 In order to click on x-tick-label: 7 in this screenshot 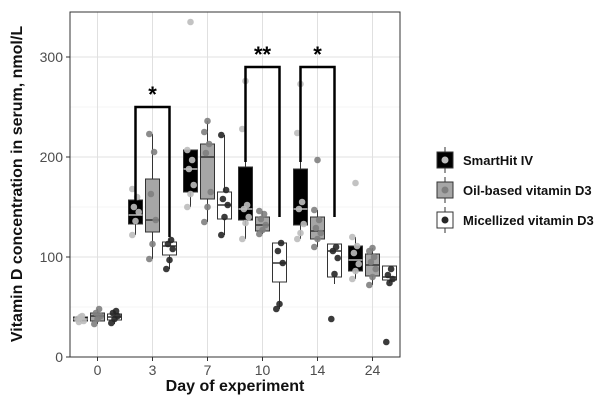, I will do `click(208, 370)`.